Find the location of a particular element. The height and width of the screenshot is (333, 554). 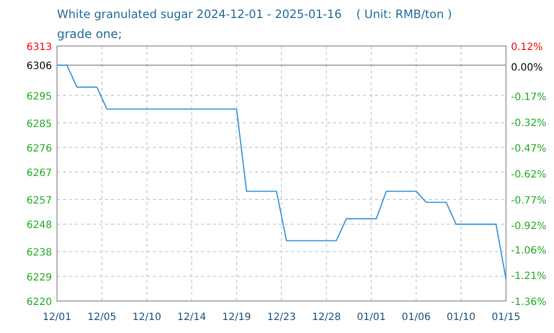

x-tick-label: 12/05 is located at coordinates (101, 317).